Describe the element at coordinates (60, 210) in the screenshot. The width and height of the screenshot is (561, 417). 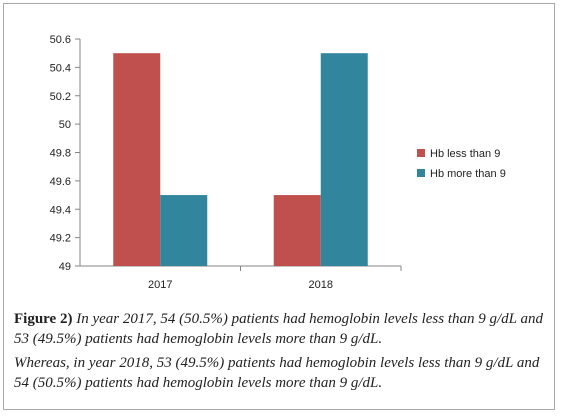
I see `y-tick-label: 49.4` at that location.